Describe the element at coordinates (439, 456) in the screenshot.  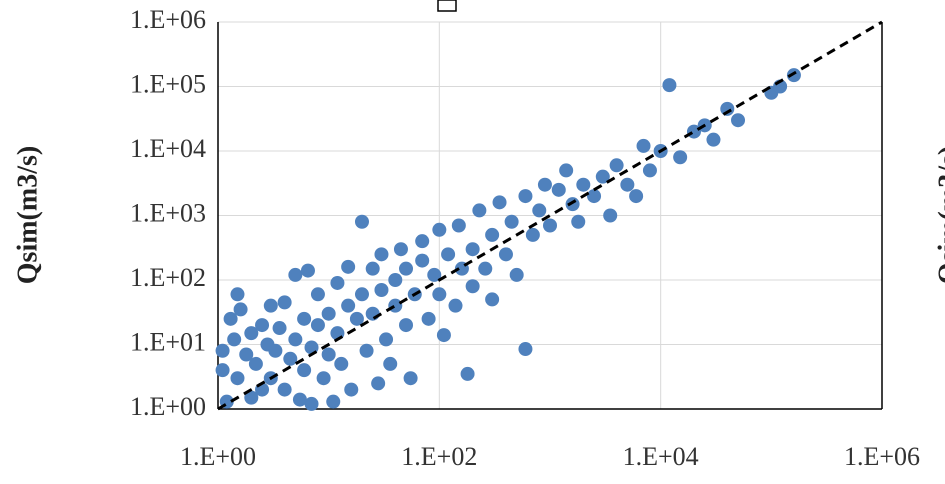
I see `x-tick-label: 1.E+02` at that location.